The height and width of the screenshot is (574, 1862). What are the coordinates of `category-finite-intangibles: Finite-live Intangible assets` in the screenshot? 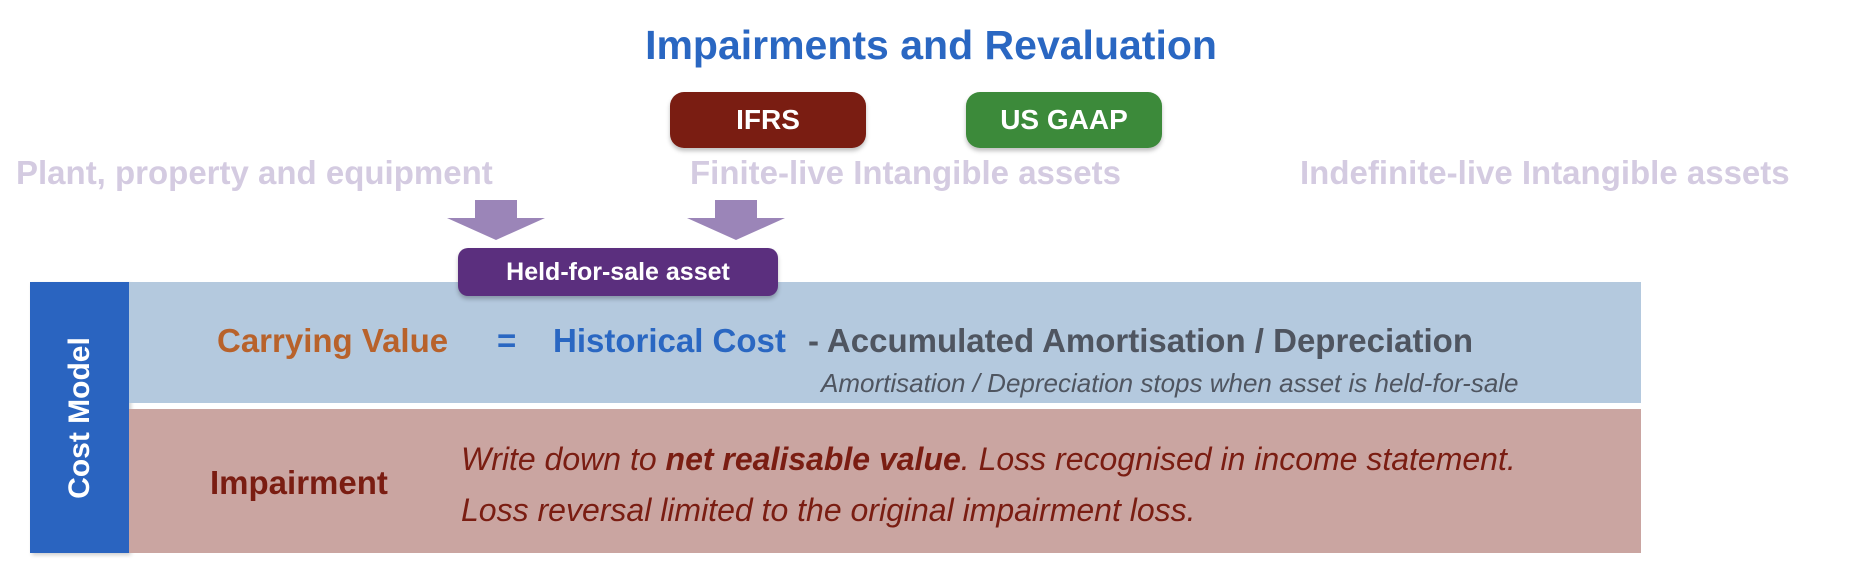 It's located at (905, 172).